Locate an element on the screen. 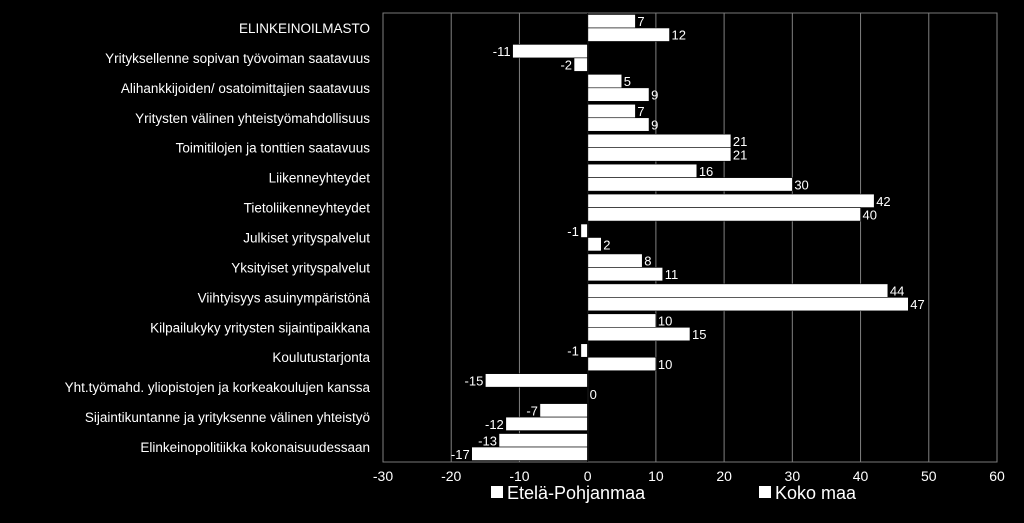 The height and width of the screenshot is (523, 1024). category-label: Yksityiset yrityspalvelut is located at coordinates (300, 267).